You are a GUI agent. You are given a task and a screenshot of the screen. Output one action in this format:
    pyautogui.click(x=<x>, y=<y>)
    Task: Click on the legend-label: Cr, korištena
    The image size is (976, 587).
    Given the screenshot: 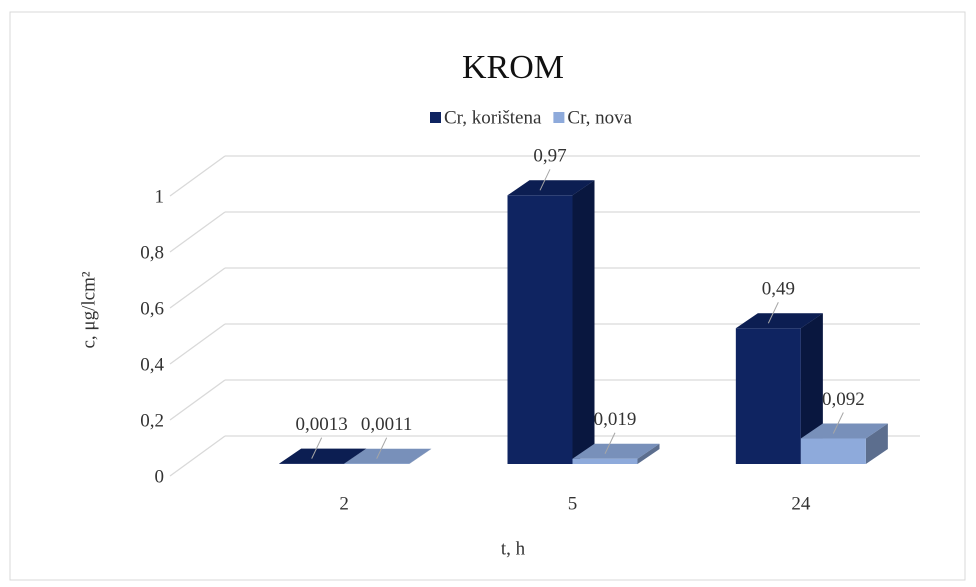 What is the action you would take?
    pyautogui.click(x=493, y=117)
    